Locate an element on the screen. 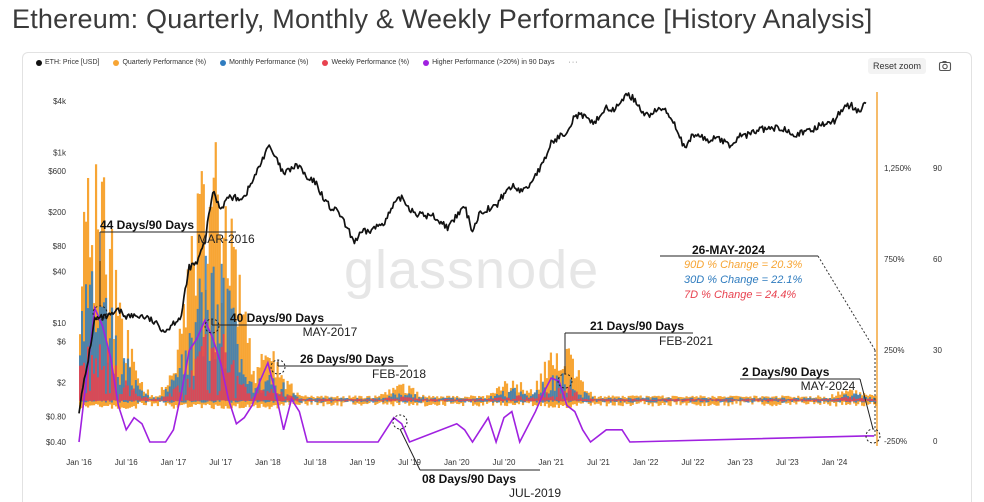  reset-zoom-button: Reset zoom is located at coordinates (897, 66).